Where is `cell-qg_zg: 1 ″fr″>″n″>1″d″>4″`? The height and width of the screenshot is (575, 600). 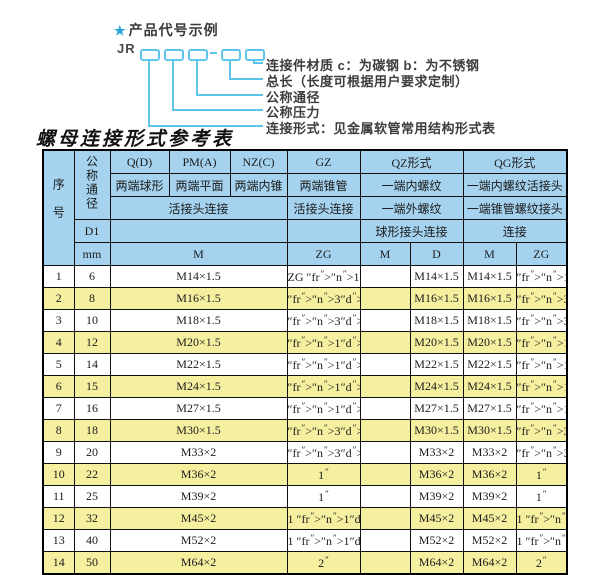 cell-qg_zg: 1 ″fr″>″n″>1″d″>4″ is located at coordinates (541, 518).